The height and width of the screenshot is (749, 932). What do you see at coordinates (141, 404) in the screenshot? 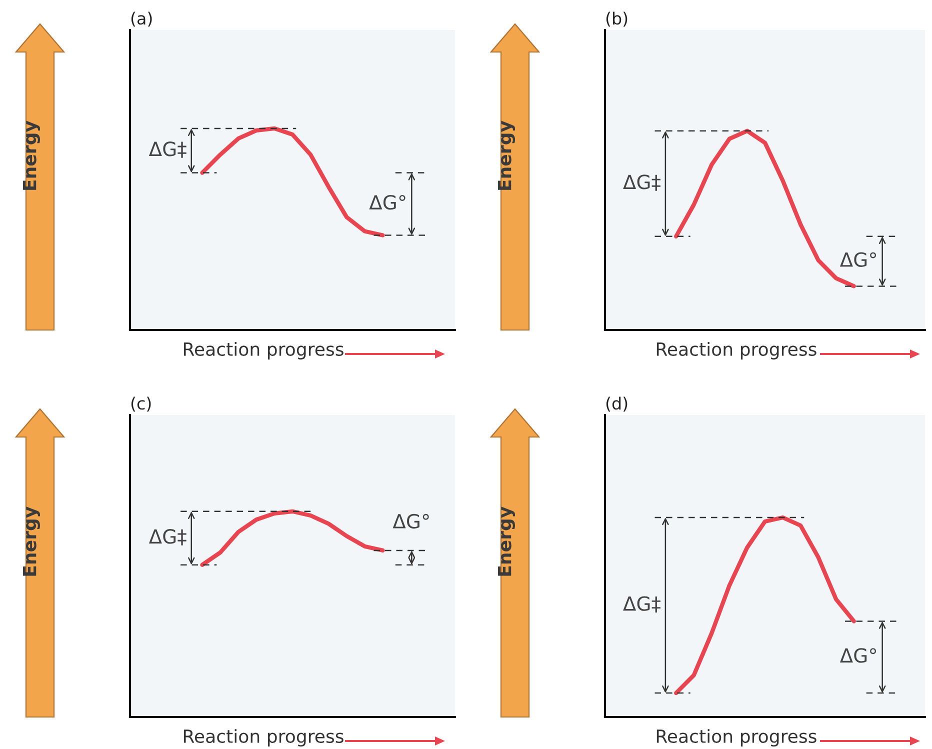
I see `chart-title: (c)` at bounding box center [141, 404].